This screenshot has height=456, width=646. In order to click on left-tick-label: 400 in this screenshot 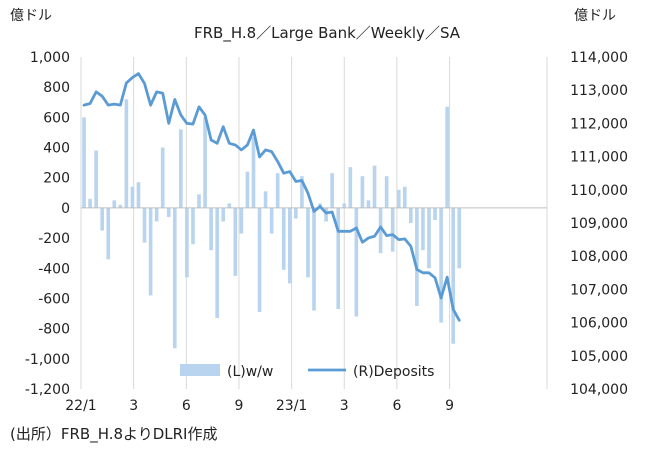, I will do `click(56, 149)`.